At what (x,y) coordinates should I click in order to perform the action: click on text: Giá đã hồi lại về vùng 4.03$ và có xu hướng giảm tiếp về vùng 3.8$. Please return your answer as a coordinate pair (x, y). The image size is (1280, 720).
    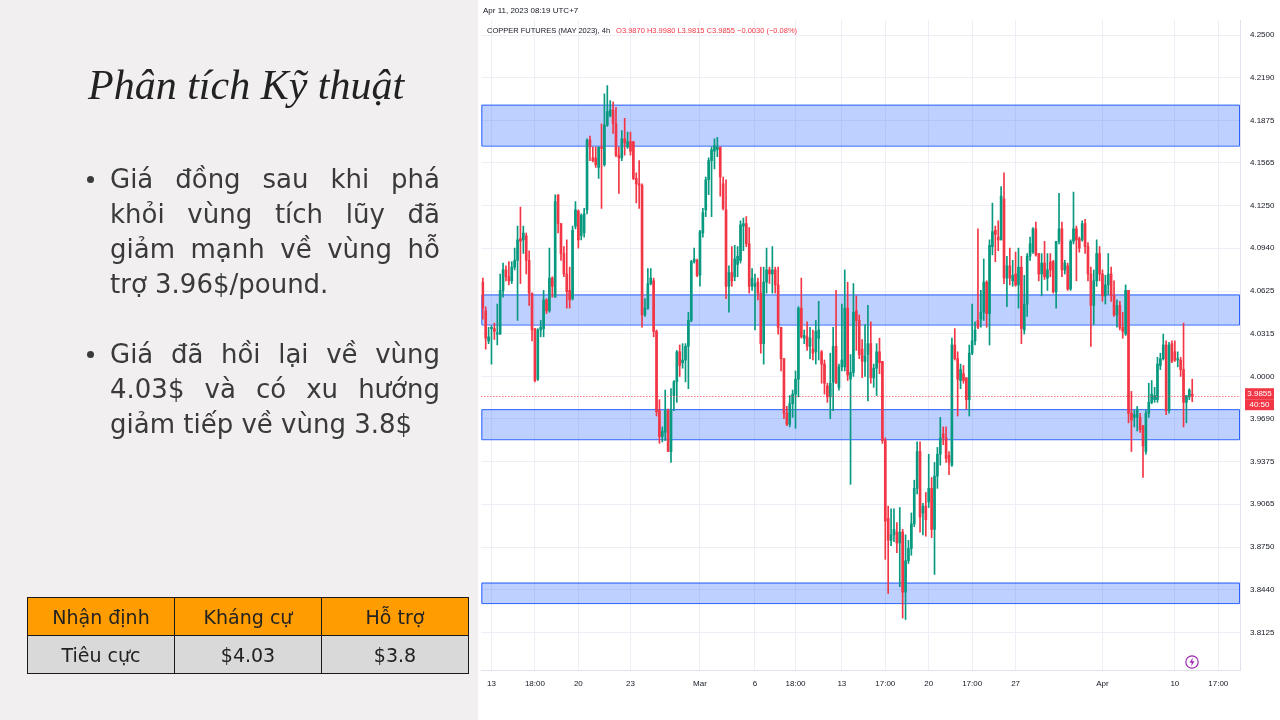
    Looking at the image, I should click on (275, 389).